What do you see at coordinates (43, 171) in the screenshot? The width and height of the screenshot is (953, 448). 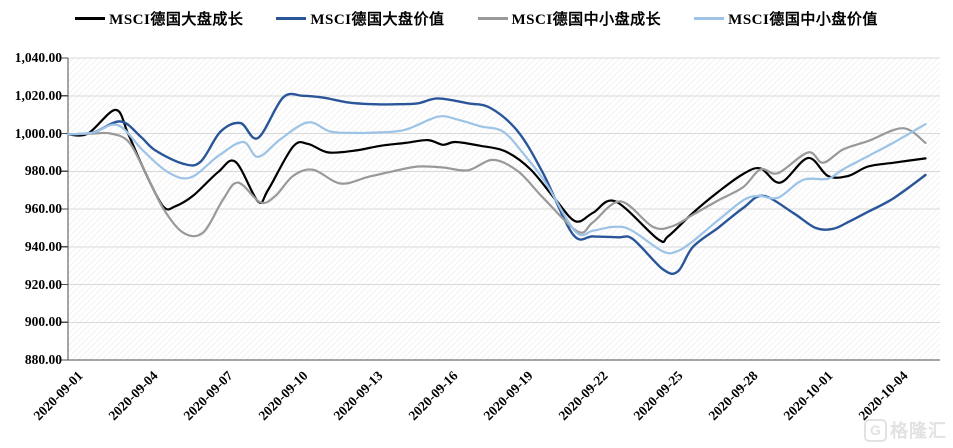 I see `y-axis-label: 980.00` at bounding box center [43, 171].